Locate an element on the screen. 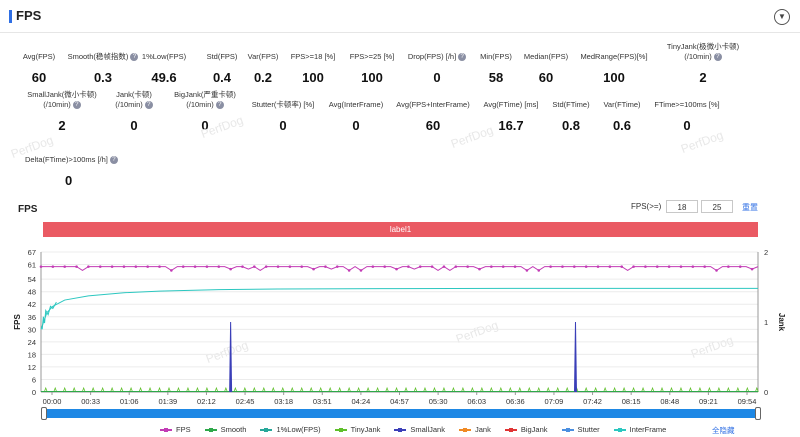 This screenshot has height=437, width=800. scrollbar-right-handle is located at coordinates (758, 413).